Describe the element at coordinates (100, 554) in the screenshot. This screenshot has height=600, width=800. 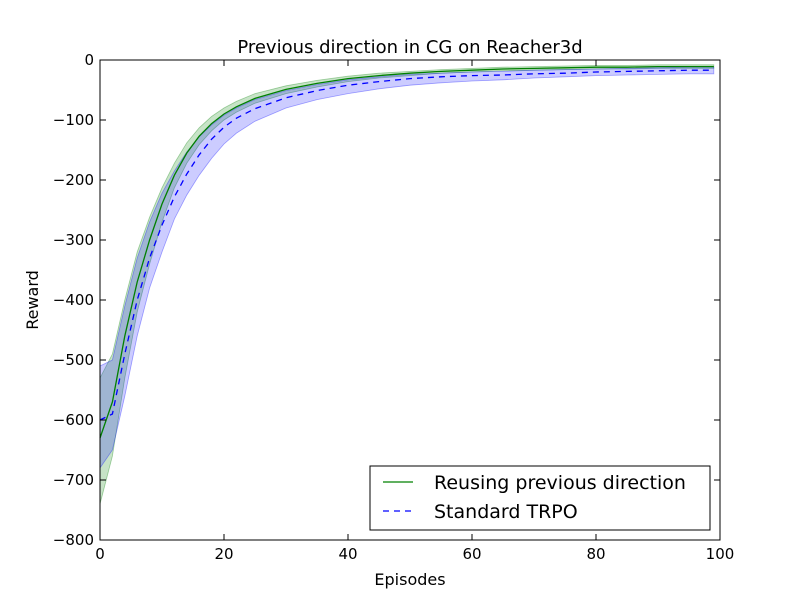
I see `x-tick-label: 0` at that location.